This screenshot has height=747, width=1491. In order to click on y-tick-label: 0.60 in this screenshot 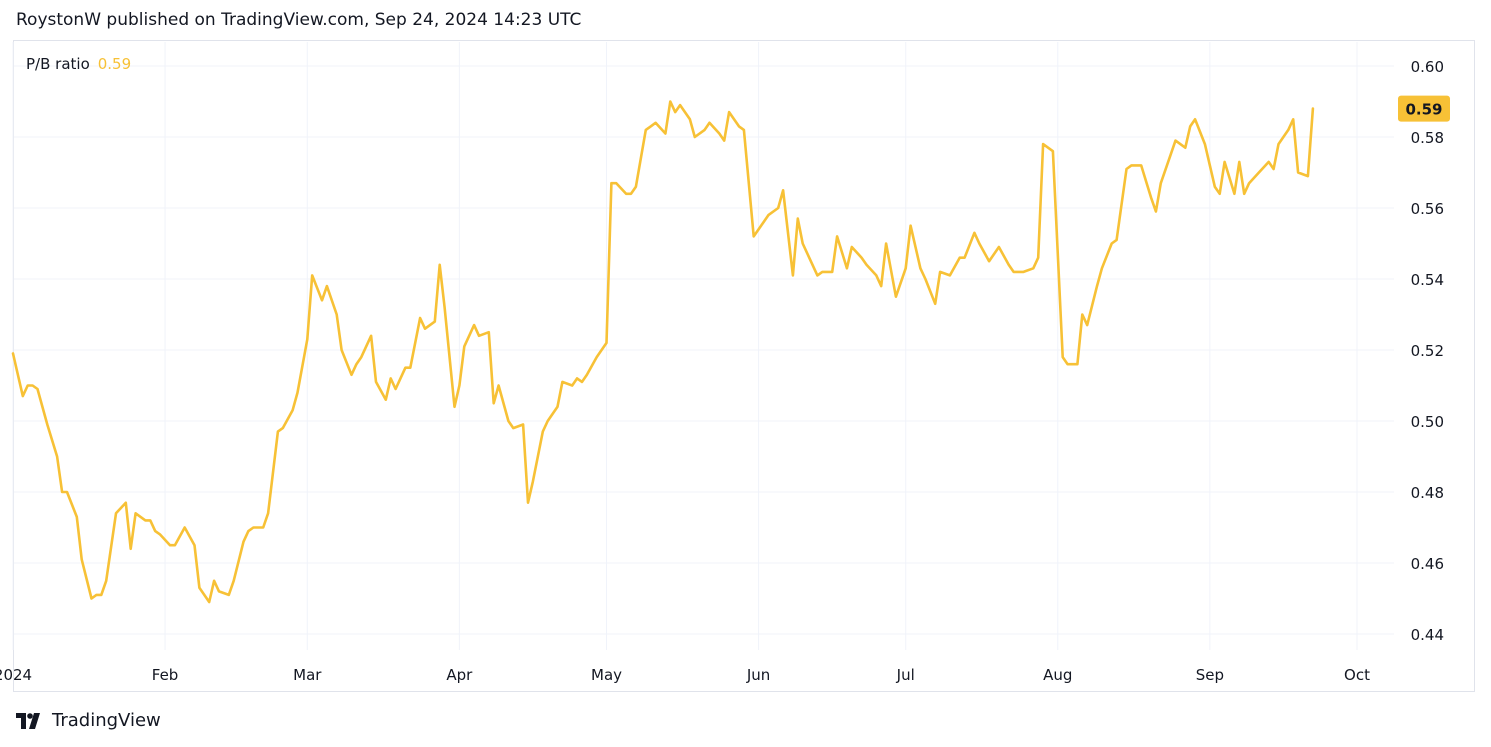, I will do `click(1427, 67)`.